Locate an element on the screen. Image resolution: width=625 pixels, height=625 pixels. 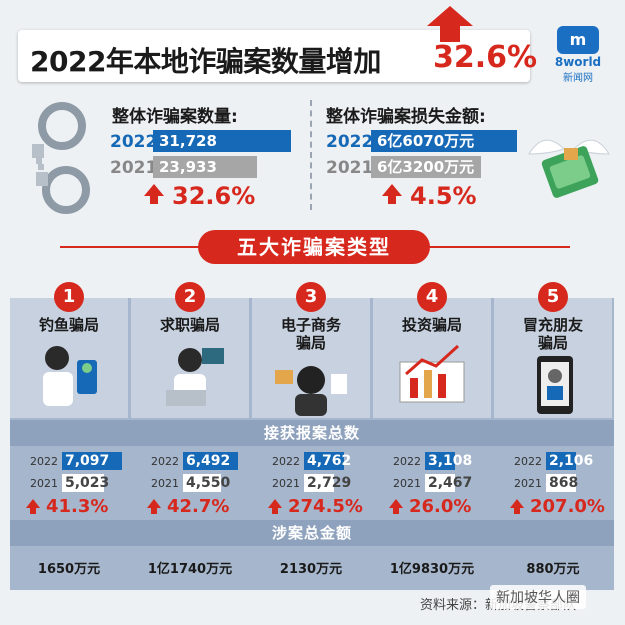
category-rank-badge: 2 is located at coordinates (190, 297).